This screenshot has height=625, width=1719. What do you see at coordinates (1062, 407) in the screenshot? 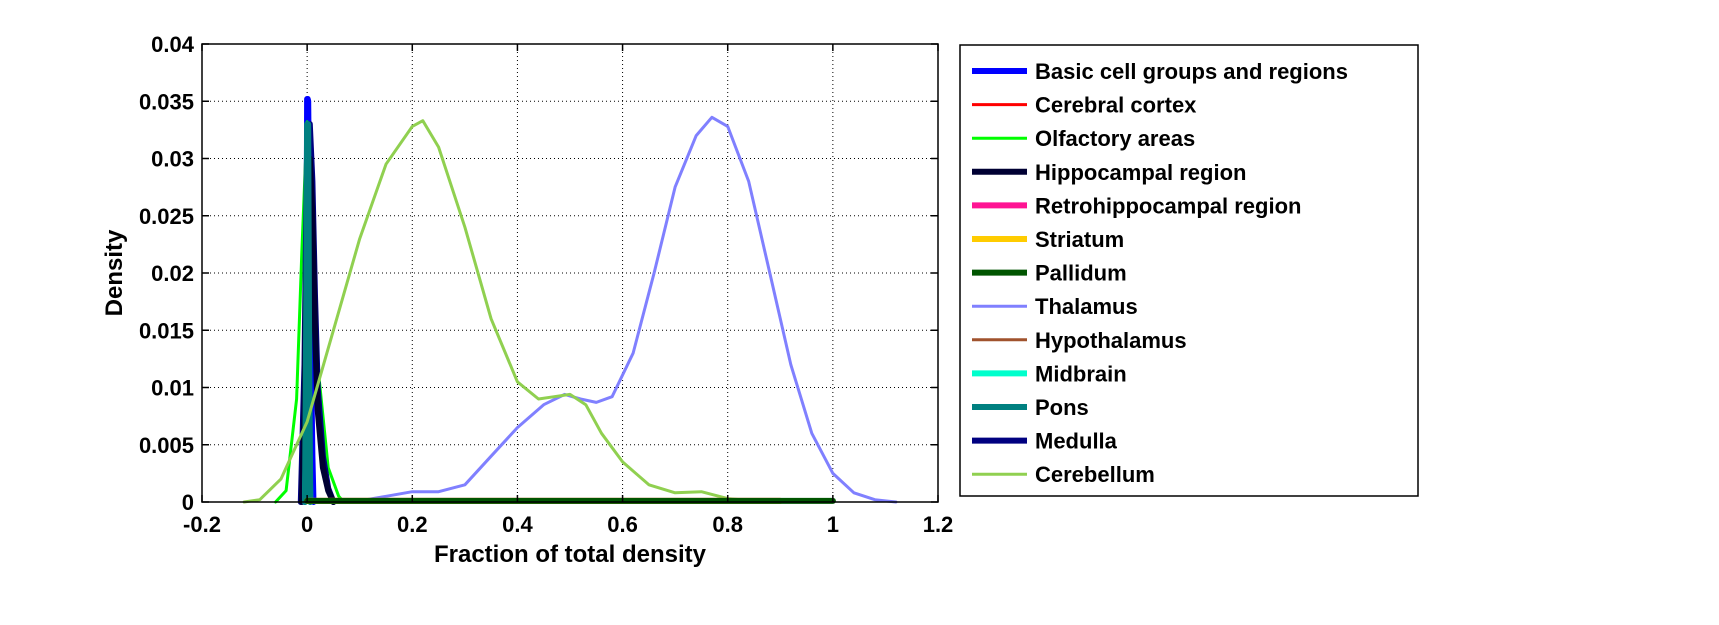
I see `legend-label-pons: Pons` at bounding box center [1062, 407].